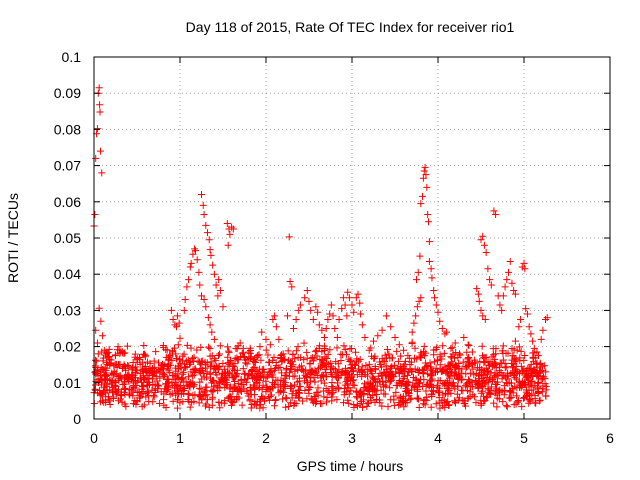  I want to click on y-tick-label: 0.05, so click(67, 238).